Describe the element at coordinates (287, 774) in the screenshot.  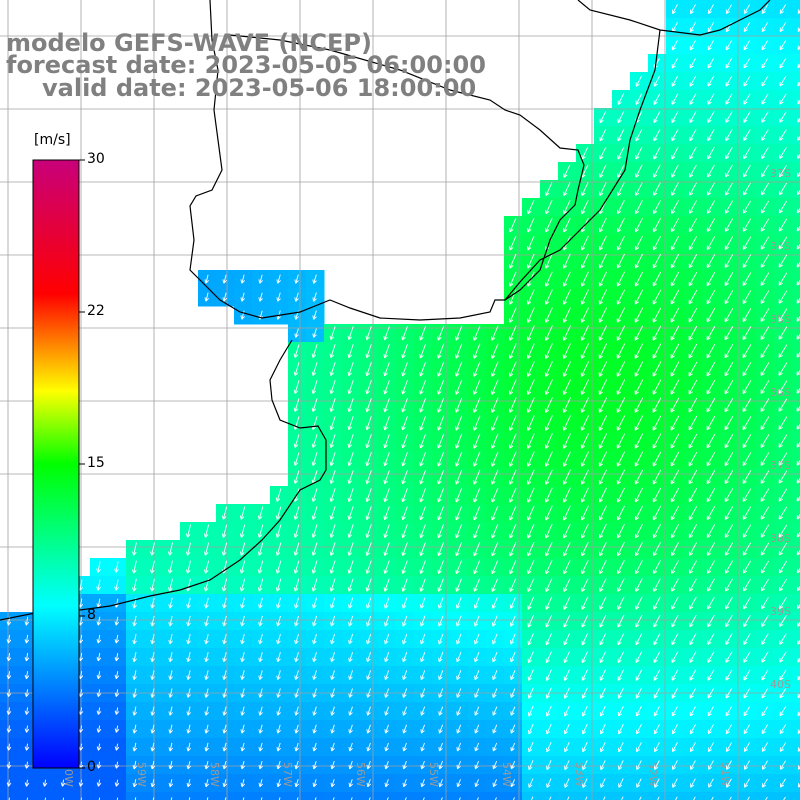
I see `longitude-label: 57W` at that location.